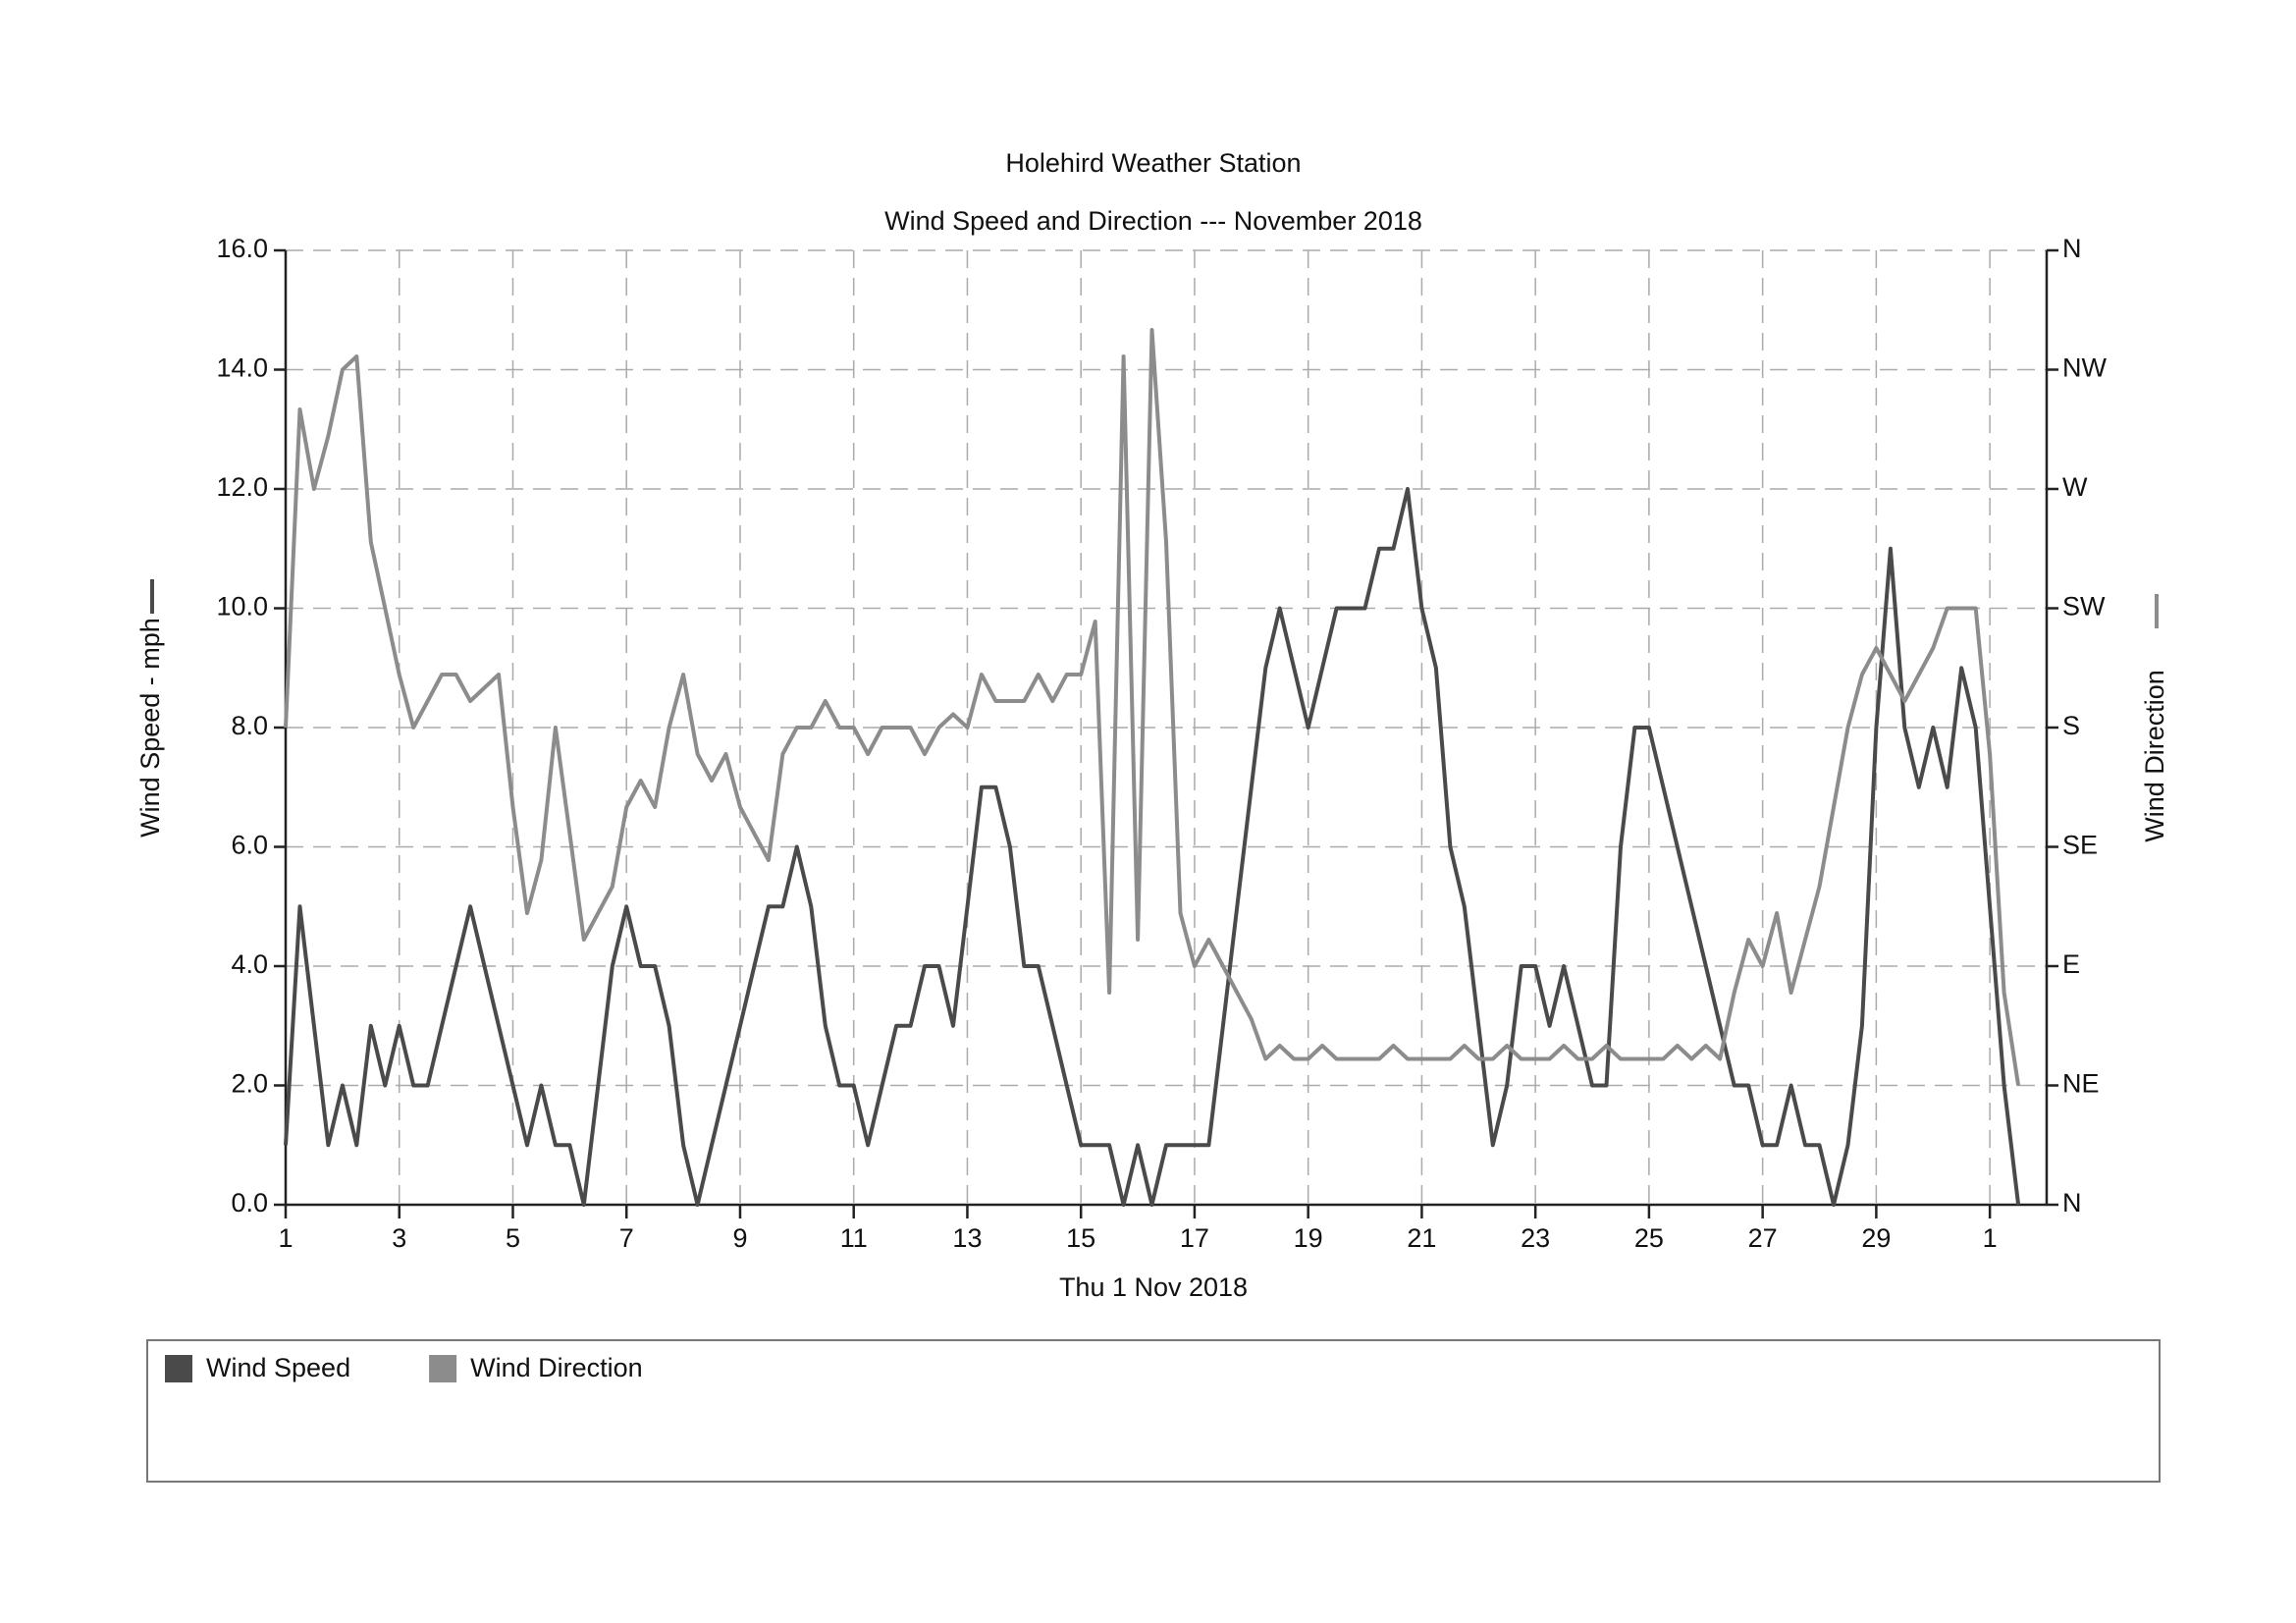 This screenshot has width=2296, height=1623. I want to click on x-tick-label: 11, so click(854, 1238).